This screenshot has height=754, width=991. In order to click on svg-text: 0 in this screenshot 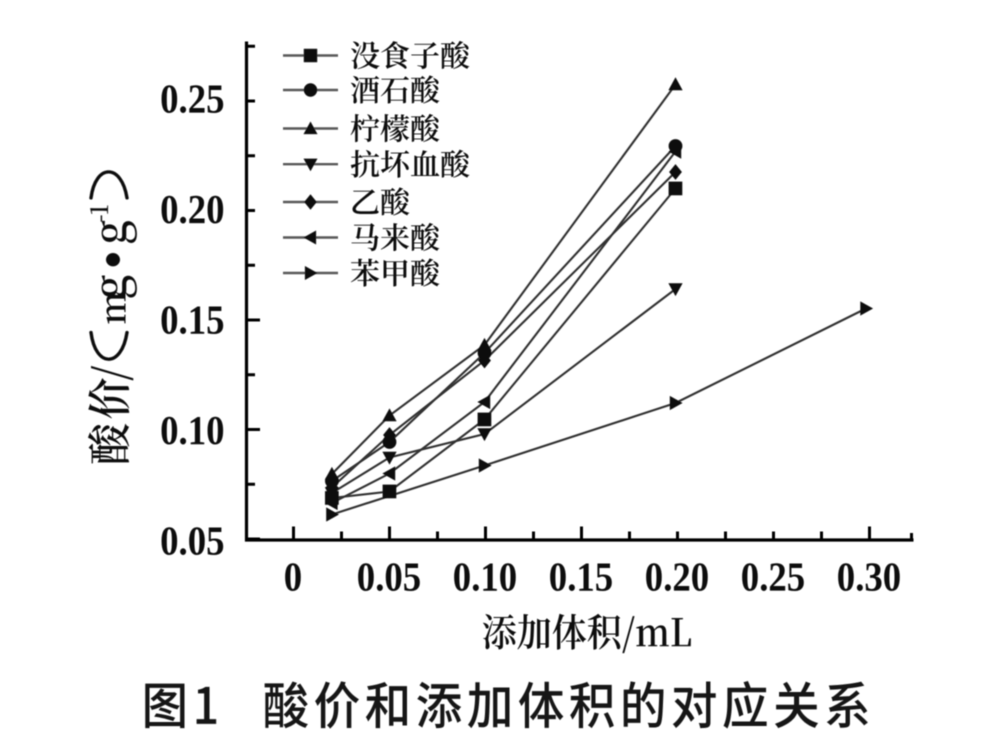, I will do `click(293, 577)`.